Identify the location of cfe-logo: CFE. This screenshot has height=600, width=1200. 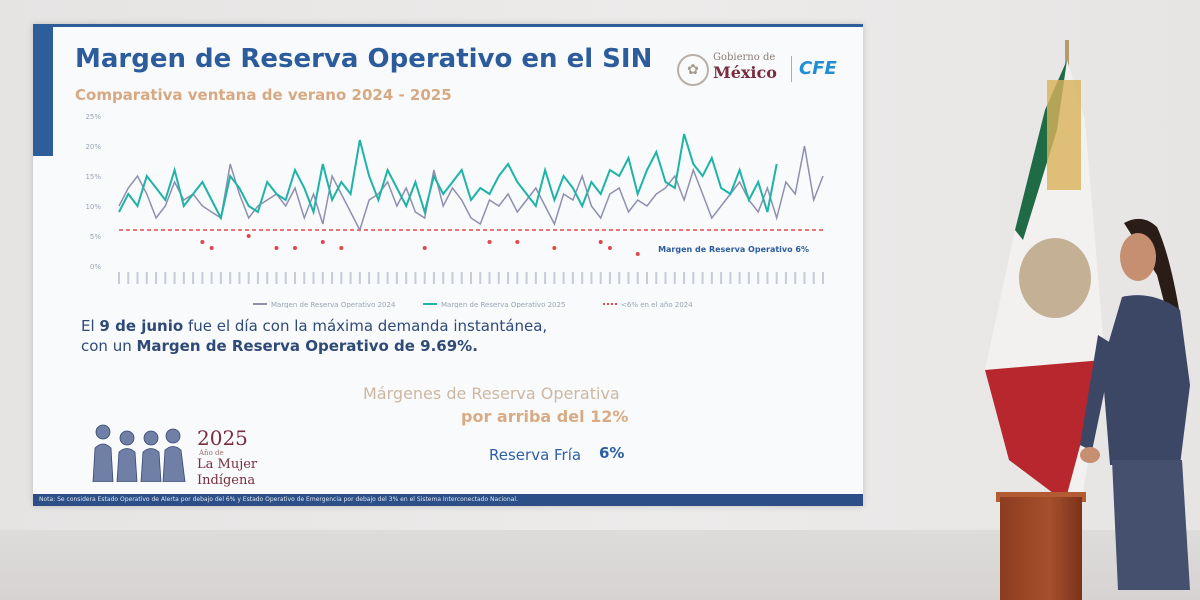
(818, 68).